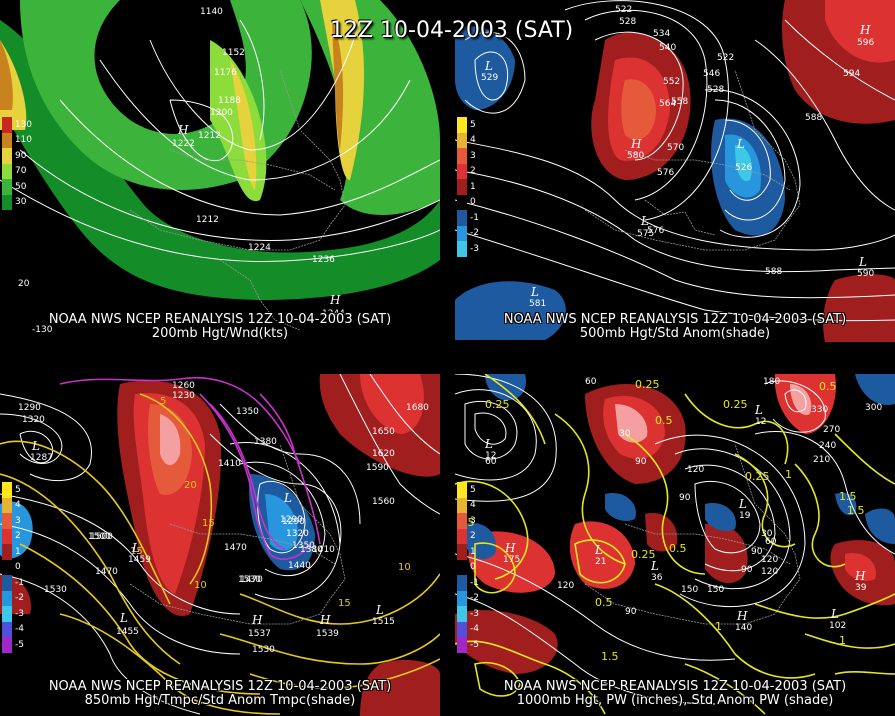 This screenshot has width=895, height=716. Describe the element at coordinates (377, 468) in the screenshot. I see `contour-label: 1590` at that location.